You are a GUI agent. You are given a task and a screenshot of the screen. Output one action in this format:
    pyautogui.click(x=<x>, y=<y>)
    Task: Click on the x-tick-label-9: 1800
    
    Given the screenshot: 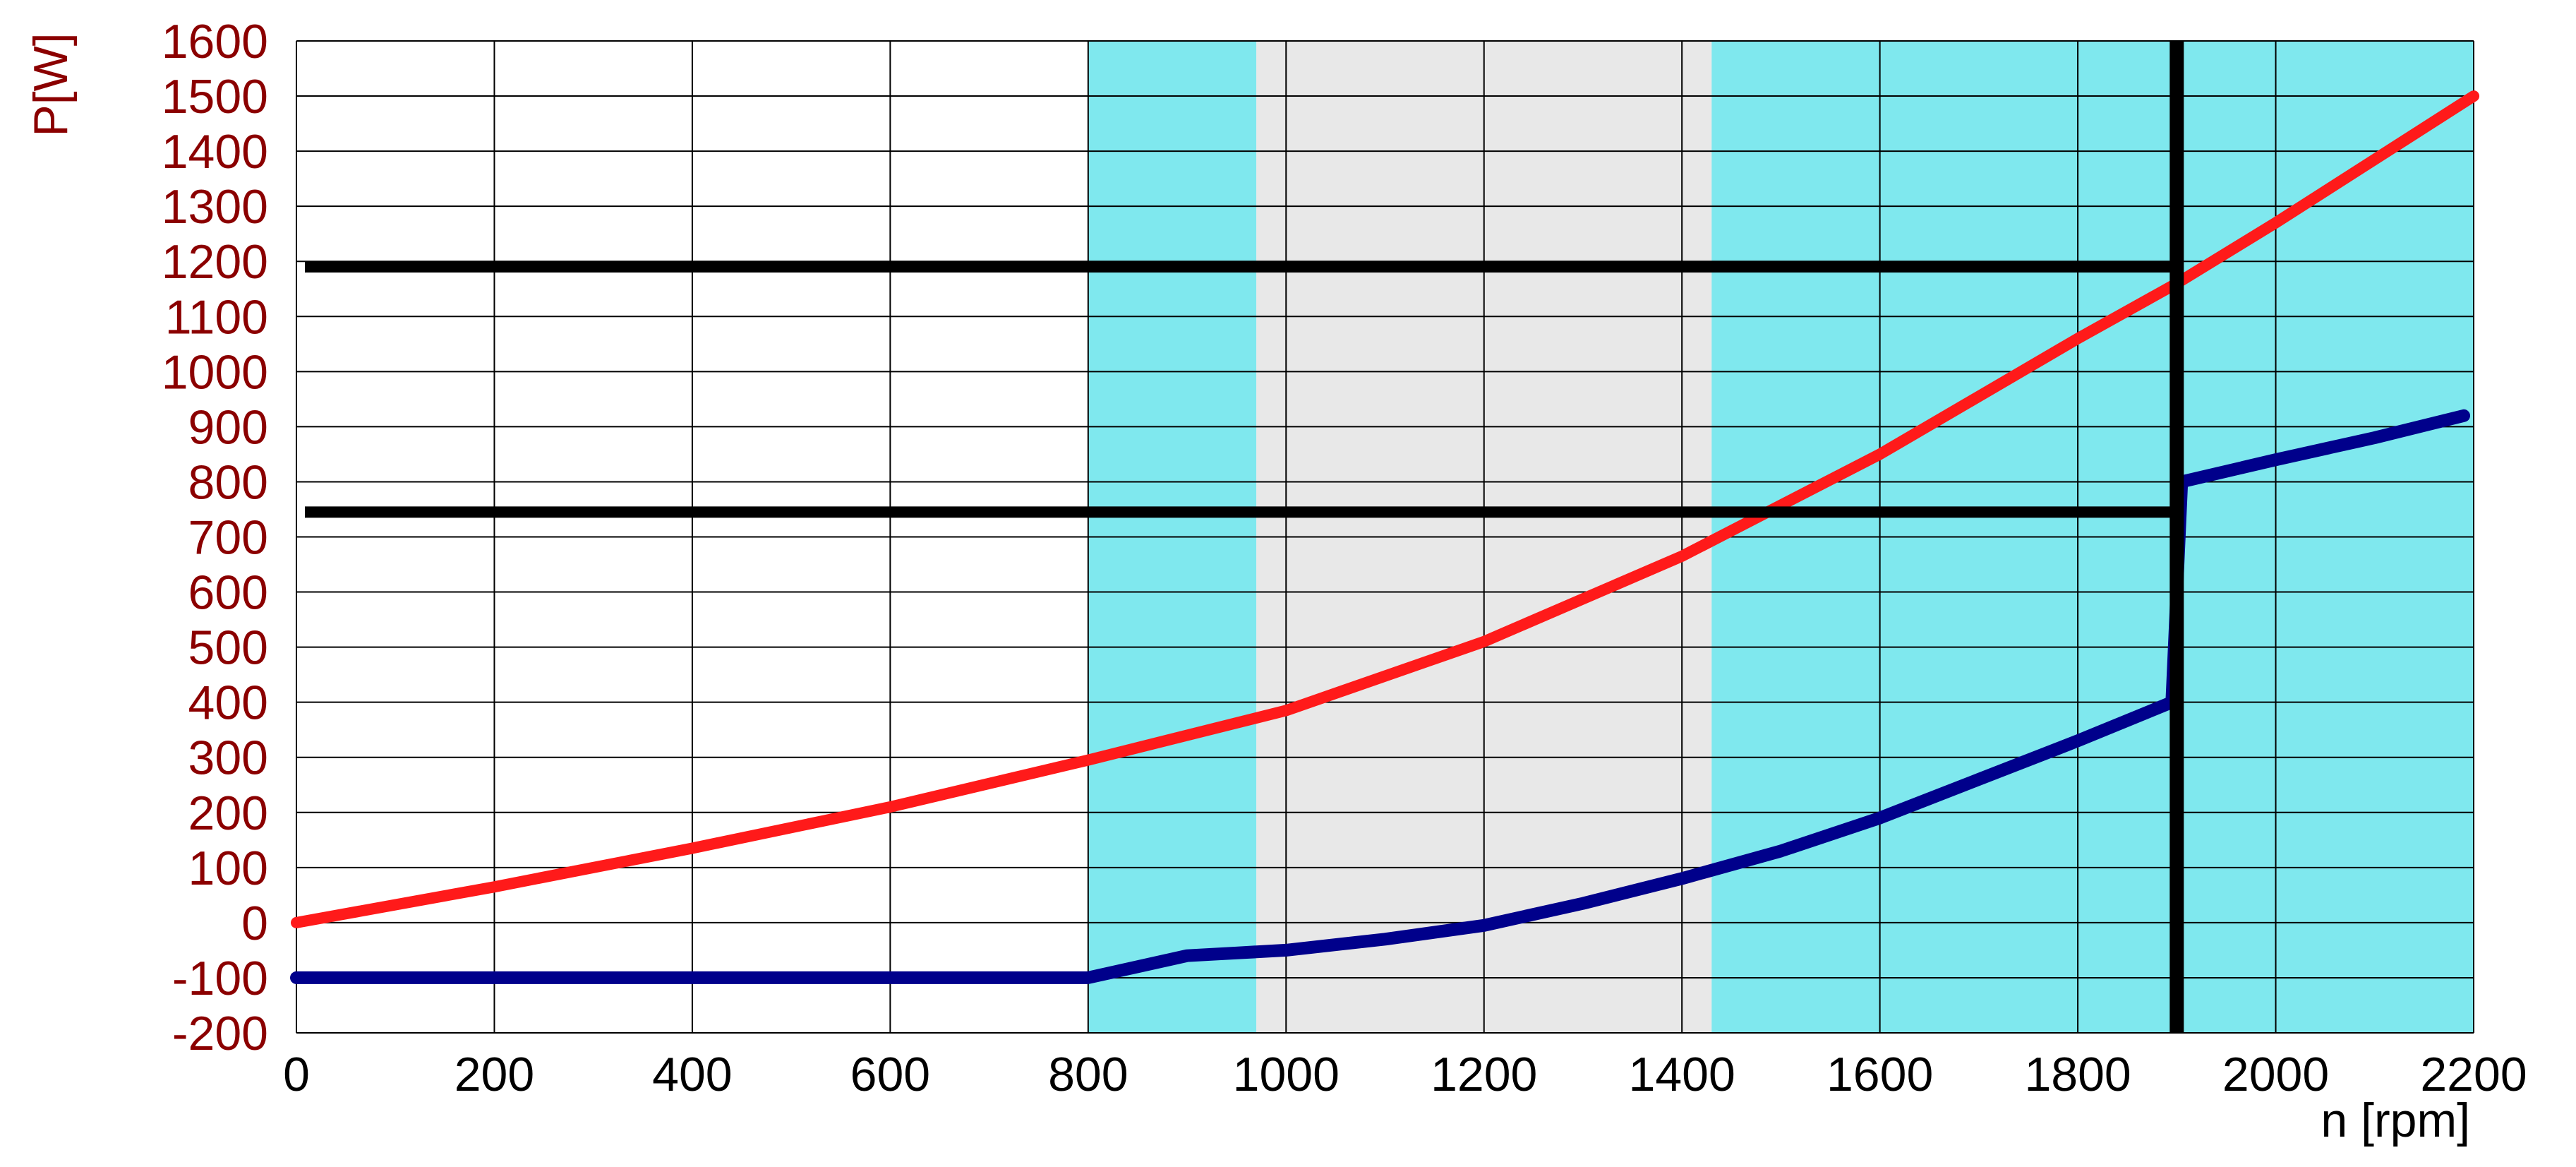 What is the action you would take?
    pyautogui.click(x=2077, y=1074)
    